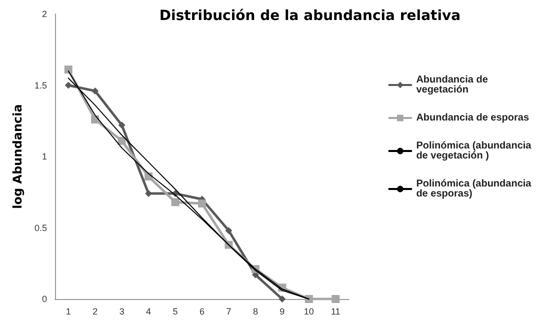 The height and width of the screenshot is (329, 544). What do you see at coordinates (175, 311) in the screenshot?
I see `x-tick-label: 5` at bounding box center [175, 311].